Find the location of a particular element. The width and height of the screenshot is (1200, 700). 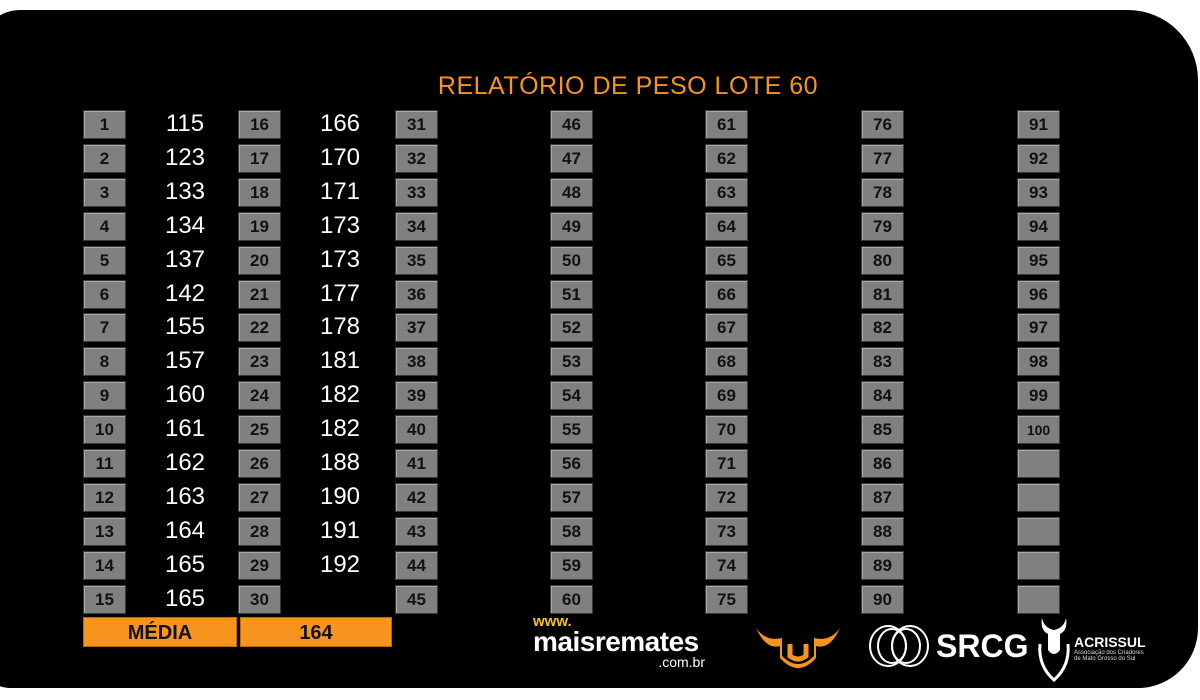

lot-number-cell: 38 is located at coordinates (416, 362).